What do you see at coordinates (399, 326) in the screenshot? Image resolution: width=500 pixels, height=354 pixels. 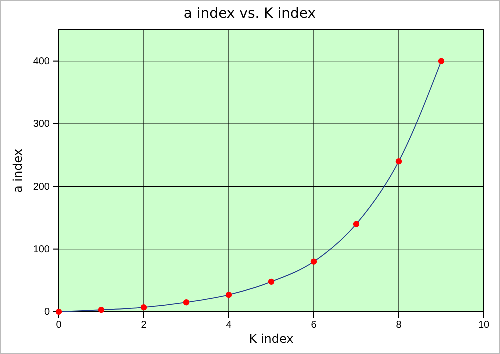 I see `x-tick-label: 8` at bounding box center [399, 326].